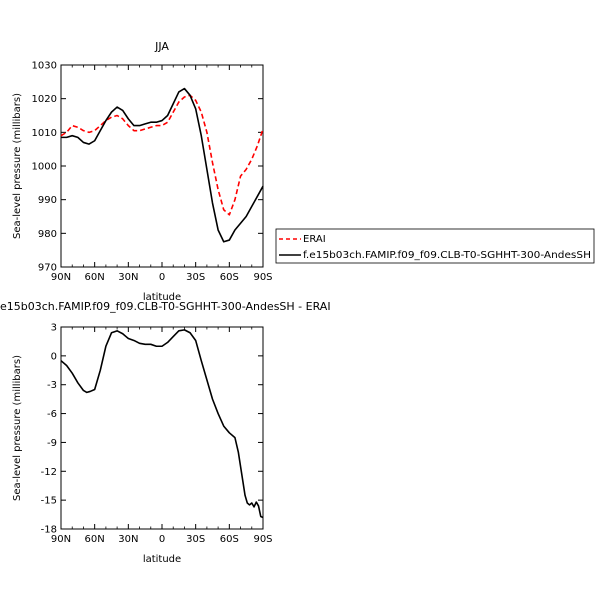 Image resolution: width=603 pixels, height=604 pixels. Describe the element at coordinates (52, 443) in the screenshot. I see `y-tick-label: -9` at that location.